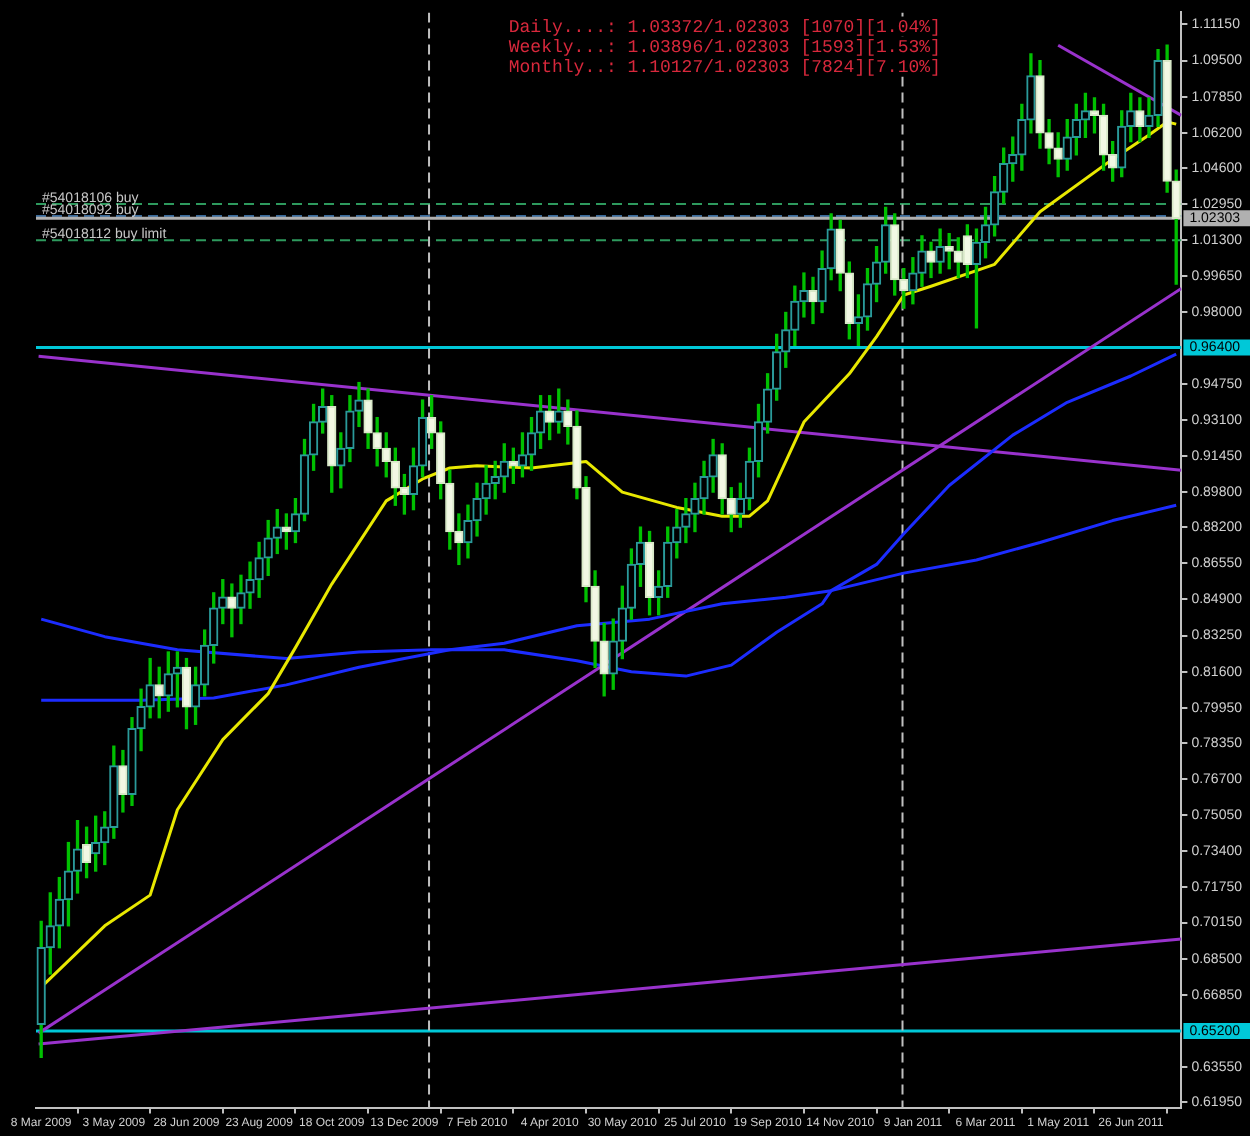 This screenshot has width=1250, height=1136. What do you see at coordinates (232, 610) in the screenshot?
I see `candlestick` at bounding box center [232, 610].